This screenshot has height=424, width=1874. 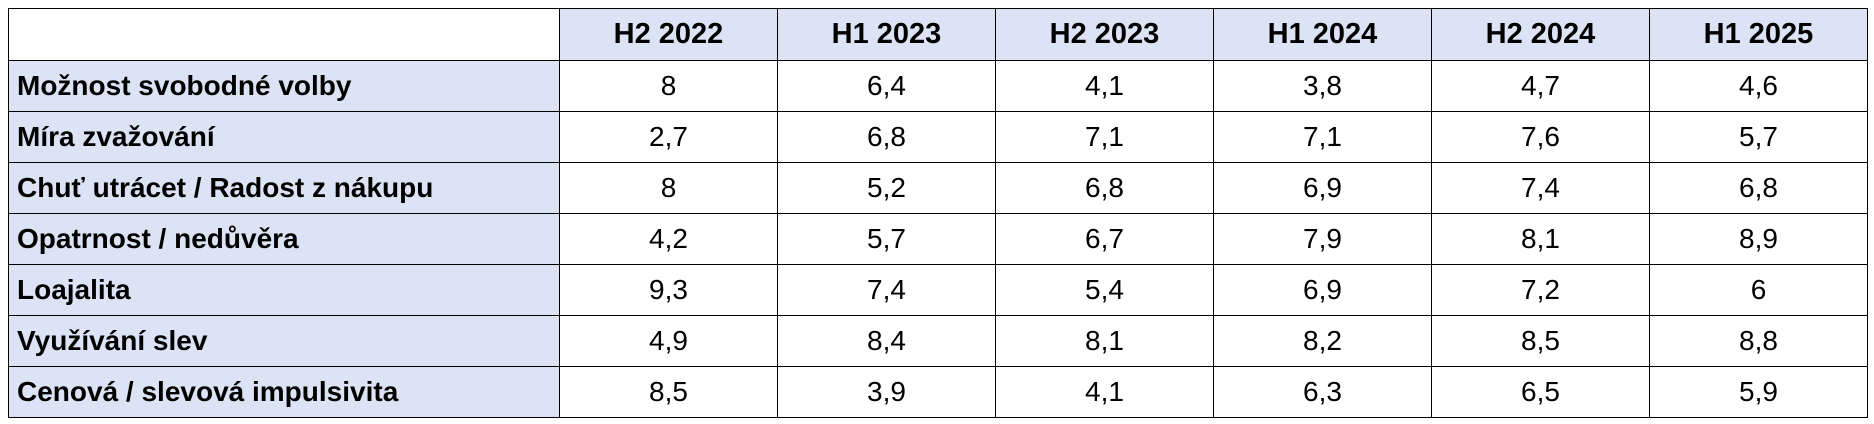 I want to click on table-cell: 5,4, so click(x=1104, y=290).